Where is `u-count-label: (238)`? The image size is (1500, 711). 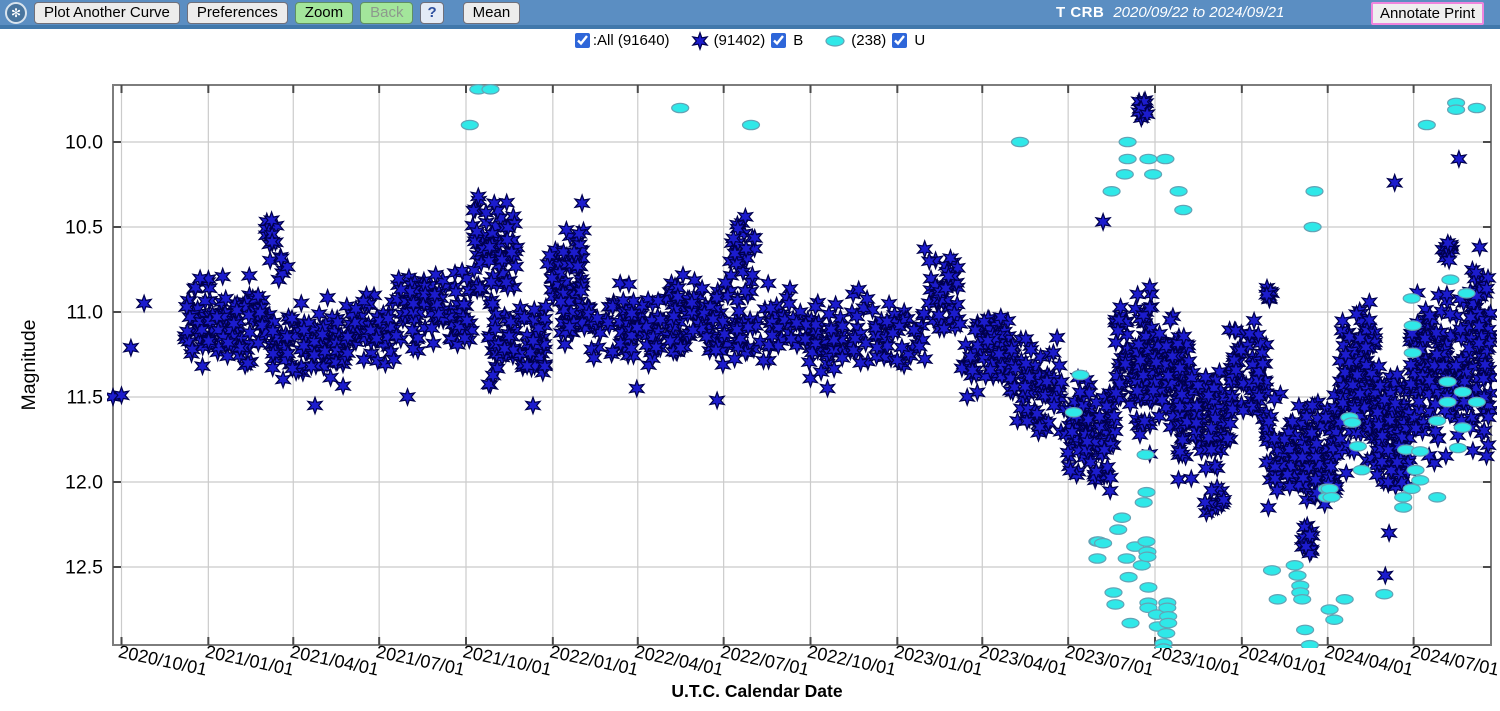
u-count-label: (238) is located at coordinates (869, 40).